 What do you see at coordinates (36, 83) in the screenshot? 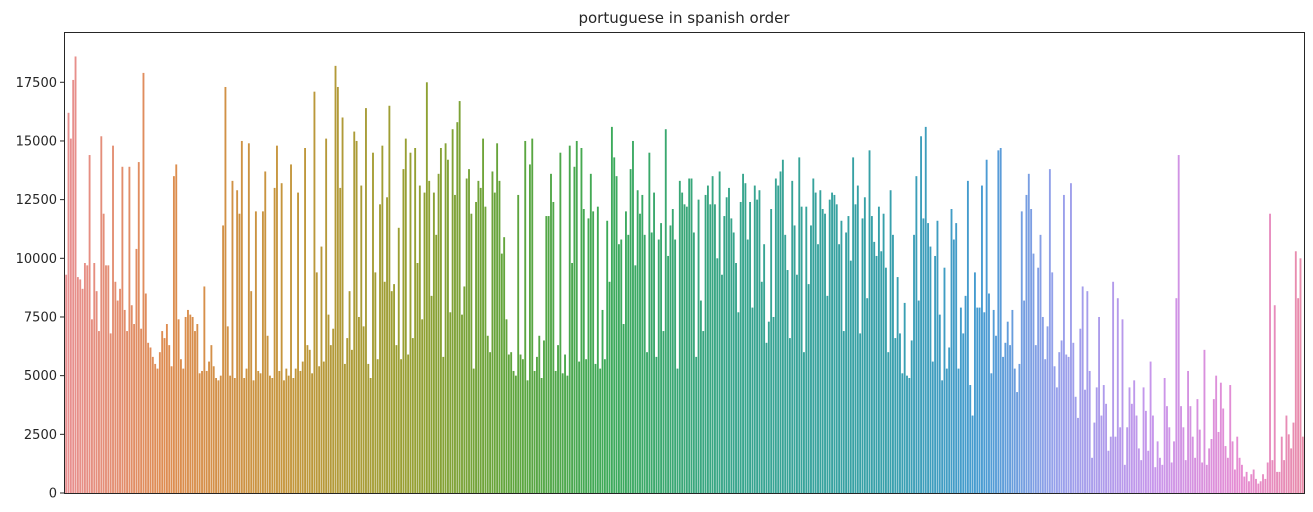
I see `y-tick-label: 17500` at bounding box center [36, 83].